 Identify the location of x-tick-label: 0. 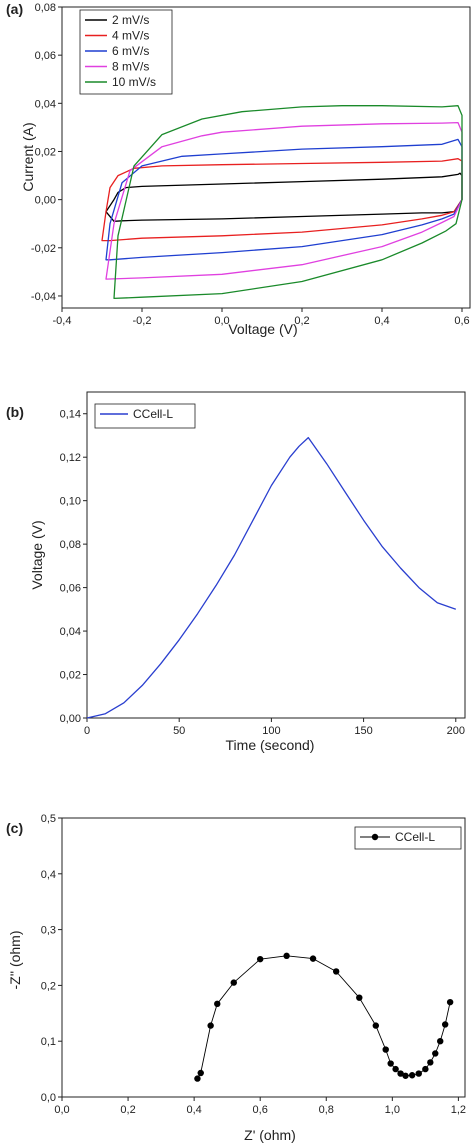
(87, 731).